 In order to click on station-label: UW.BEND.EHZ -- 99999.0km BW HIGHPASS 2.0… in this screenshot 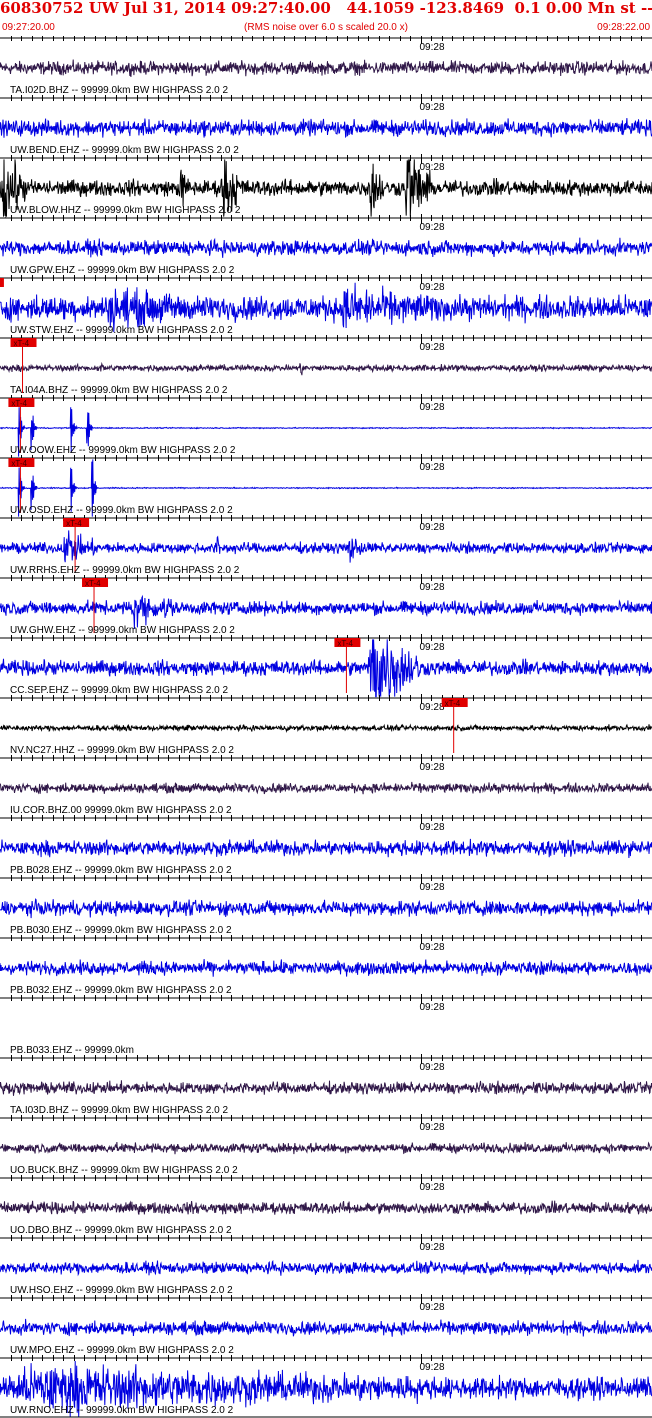, I will do `click(124, 150)`.